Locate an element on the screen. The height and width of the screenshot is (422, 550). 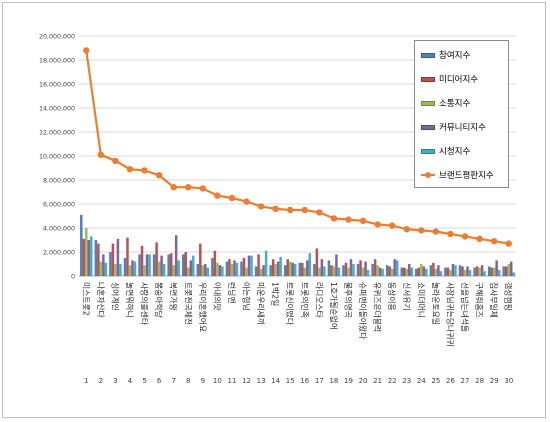
legend-line-marker is located at coordinates (428, 175).